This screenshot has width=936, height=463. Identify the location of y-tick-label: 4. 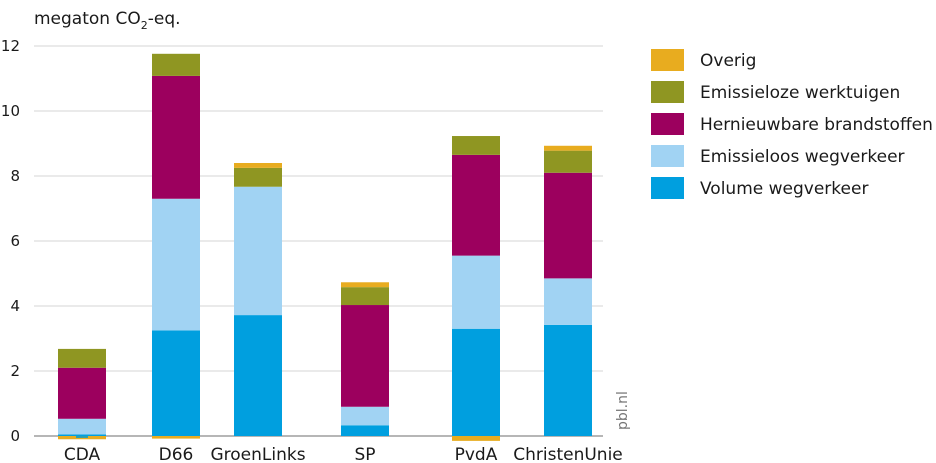
(15, 306).